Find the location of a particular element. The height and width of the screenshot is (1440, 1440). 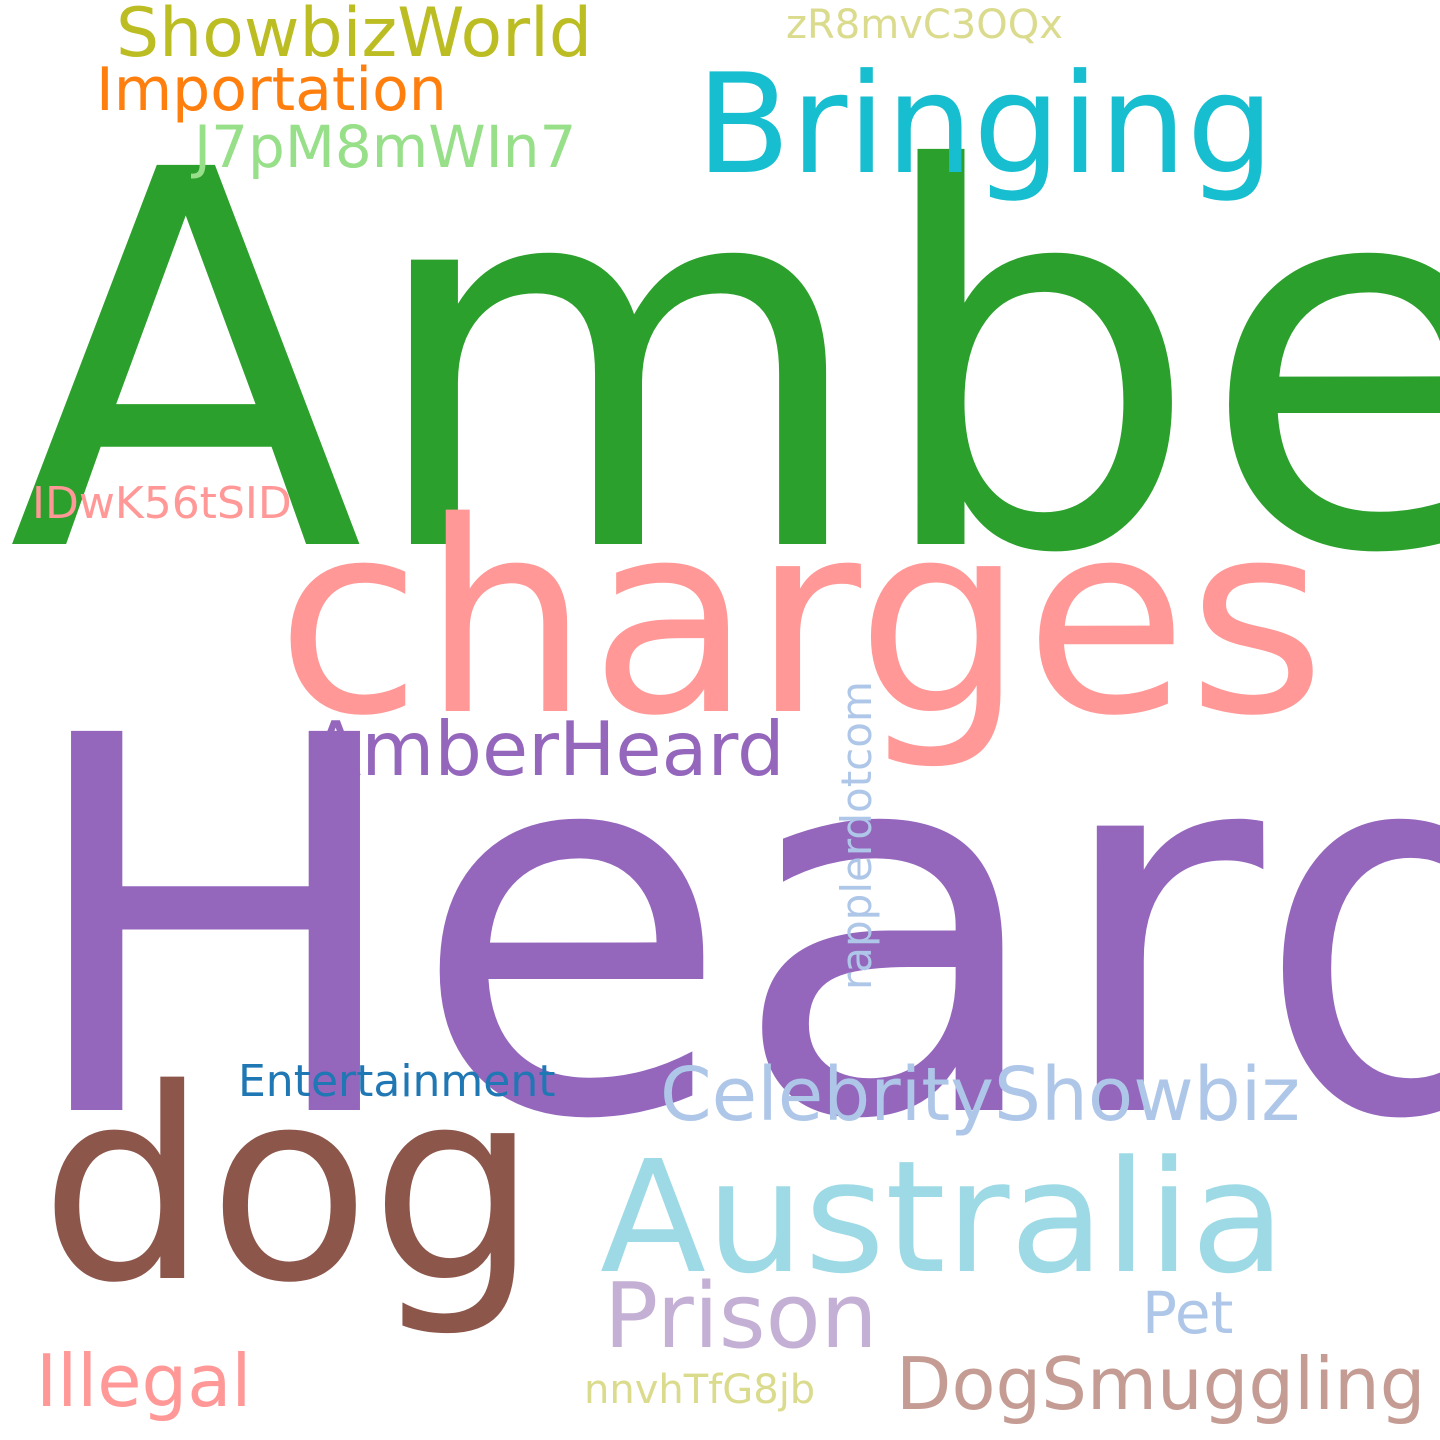

word-prison: Prison is located at coordinates (741, 1316).